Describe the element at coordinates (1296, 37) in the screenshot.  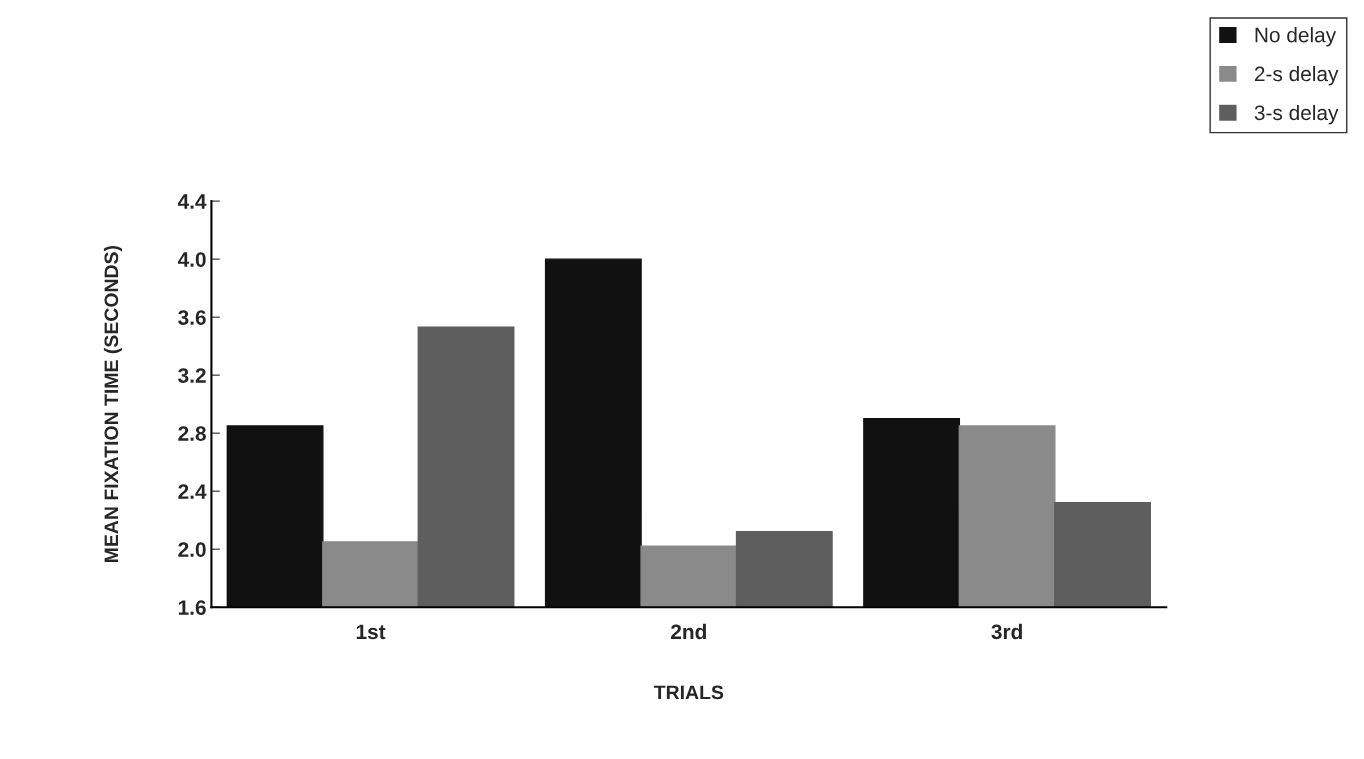
I see `legend-label: No delay` at that location.